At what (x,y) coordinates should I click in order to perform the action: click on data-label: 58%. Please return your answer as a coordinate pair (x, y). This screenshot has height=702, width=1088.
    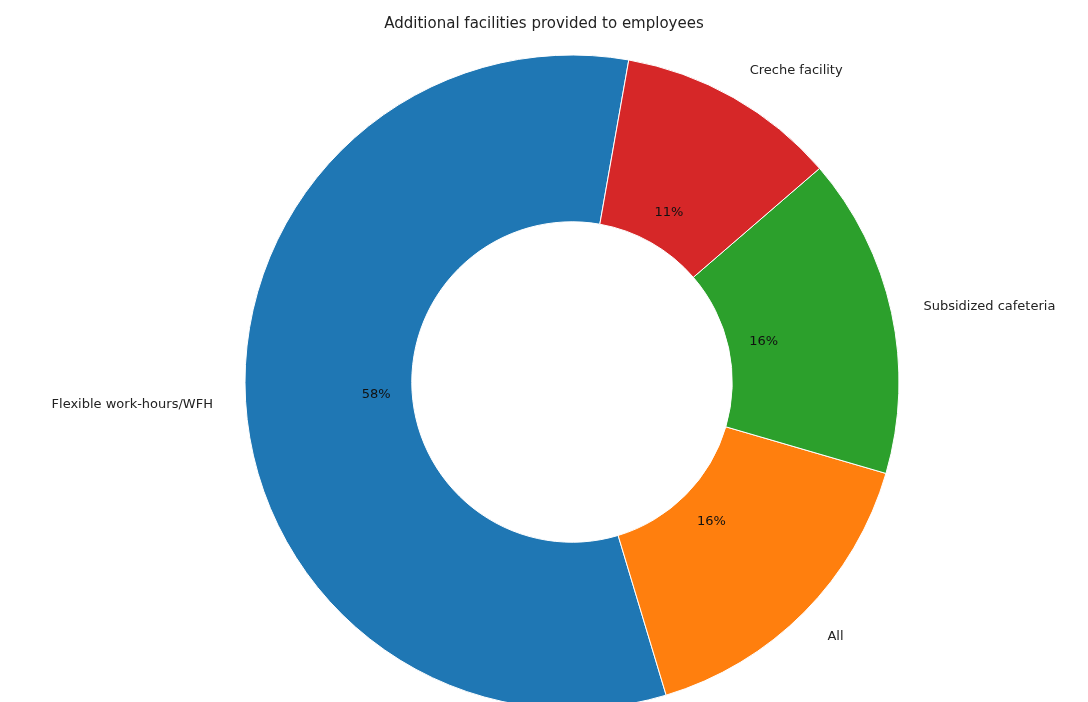
    Looking at the image, I should click on (376, 394).